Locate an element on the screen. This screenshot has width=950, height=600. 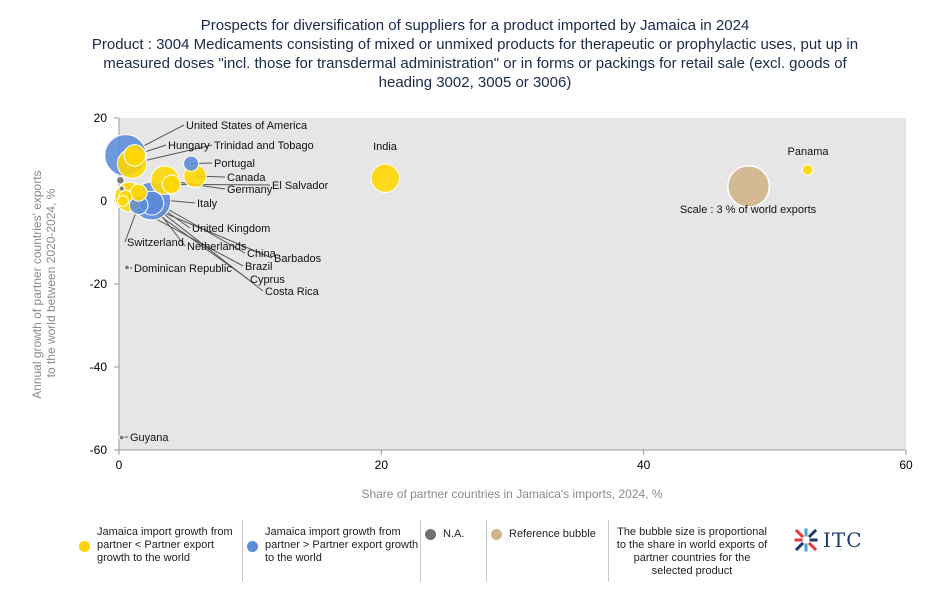
point-label: El Salvador is located at coordinates (300, 186).